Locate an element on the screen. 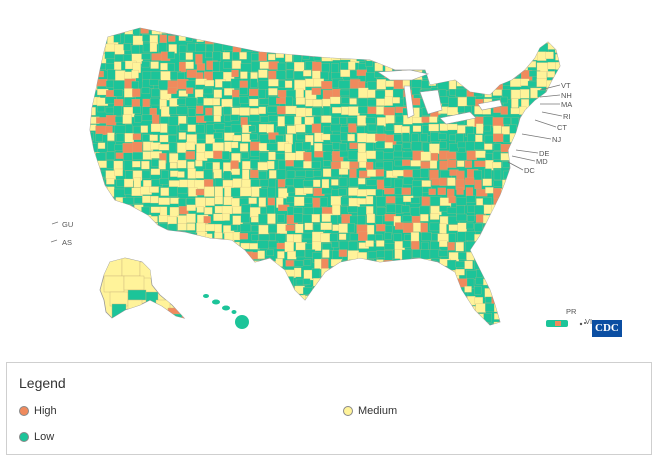 The image size is (658, 461). state-label-nj: NJ is located at coordinates (556, 139).